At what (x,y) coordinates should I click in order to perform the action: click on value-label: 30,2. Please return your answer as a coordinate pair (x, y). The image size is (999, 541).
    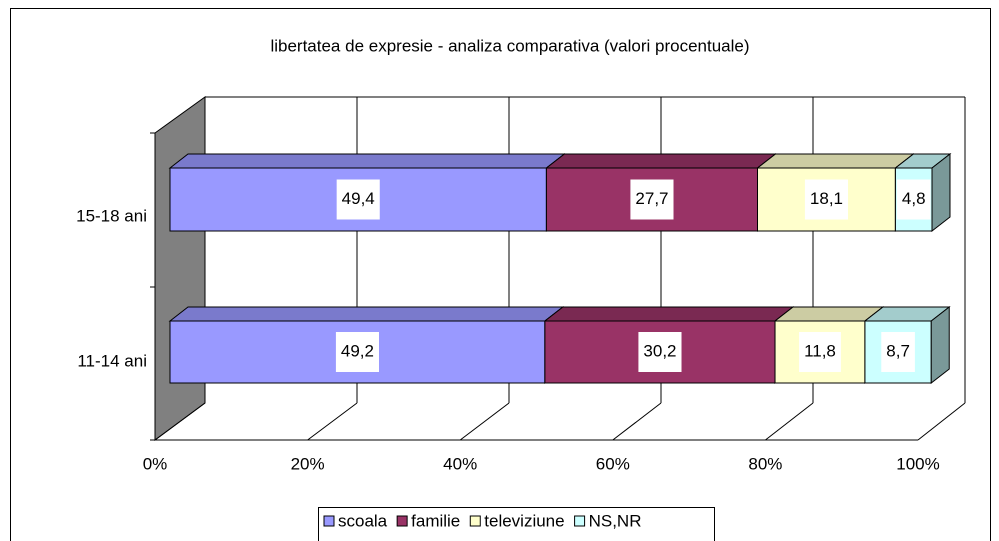
    Looking at the image, I should click on (659, 350).